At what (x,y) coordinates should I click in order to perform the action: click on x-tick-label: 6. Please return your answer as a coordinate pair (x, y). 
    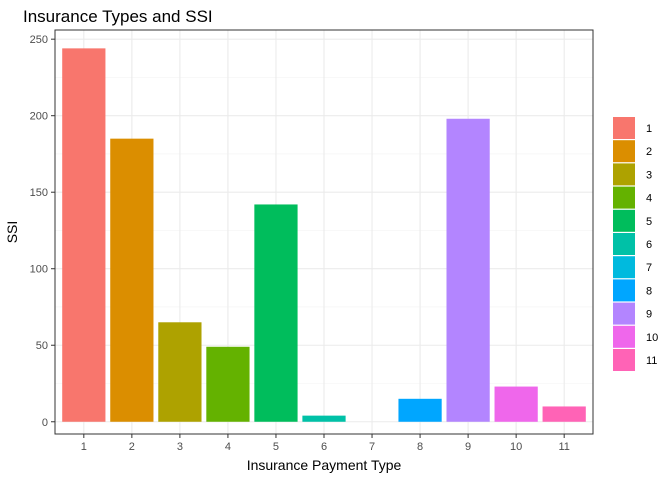
    Looking at the image, I should click on (324, 447).